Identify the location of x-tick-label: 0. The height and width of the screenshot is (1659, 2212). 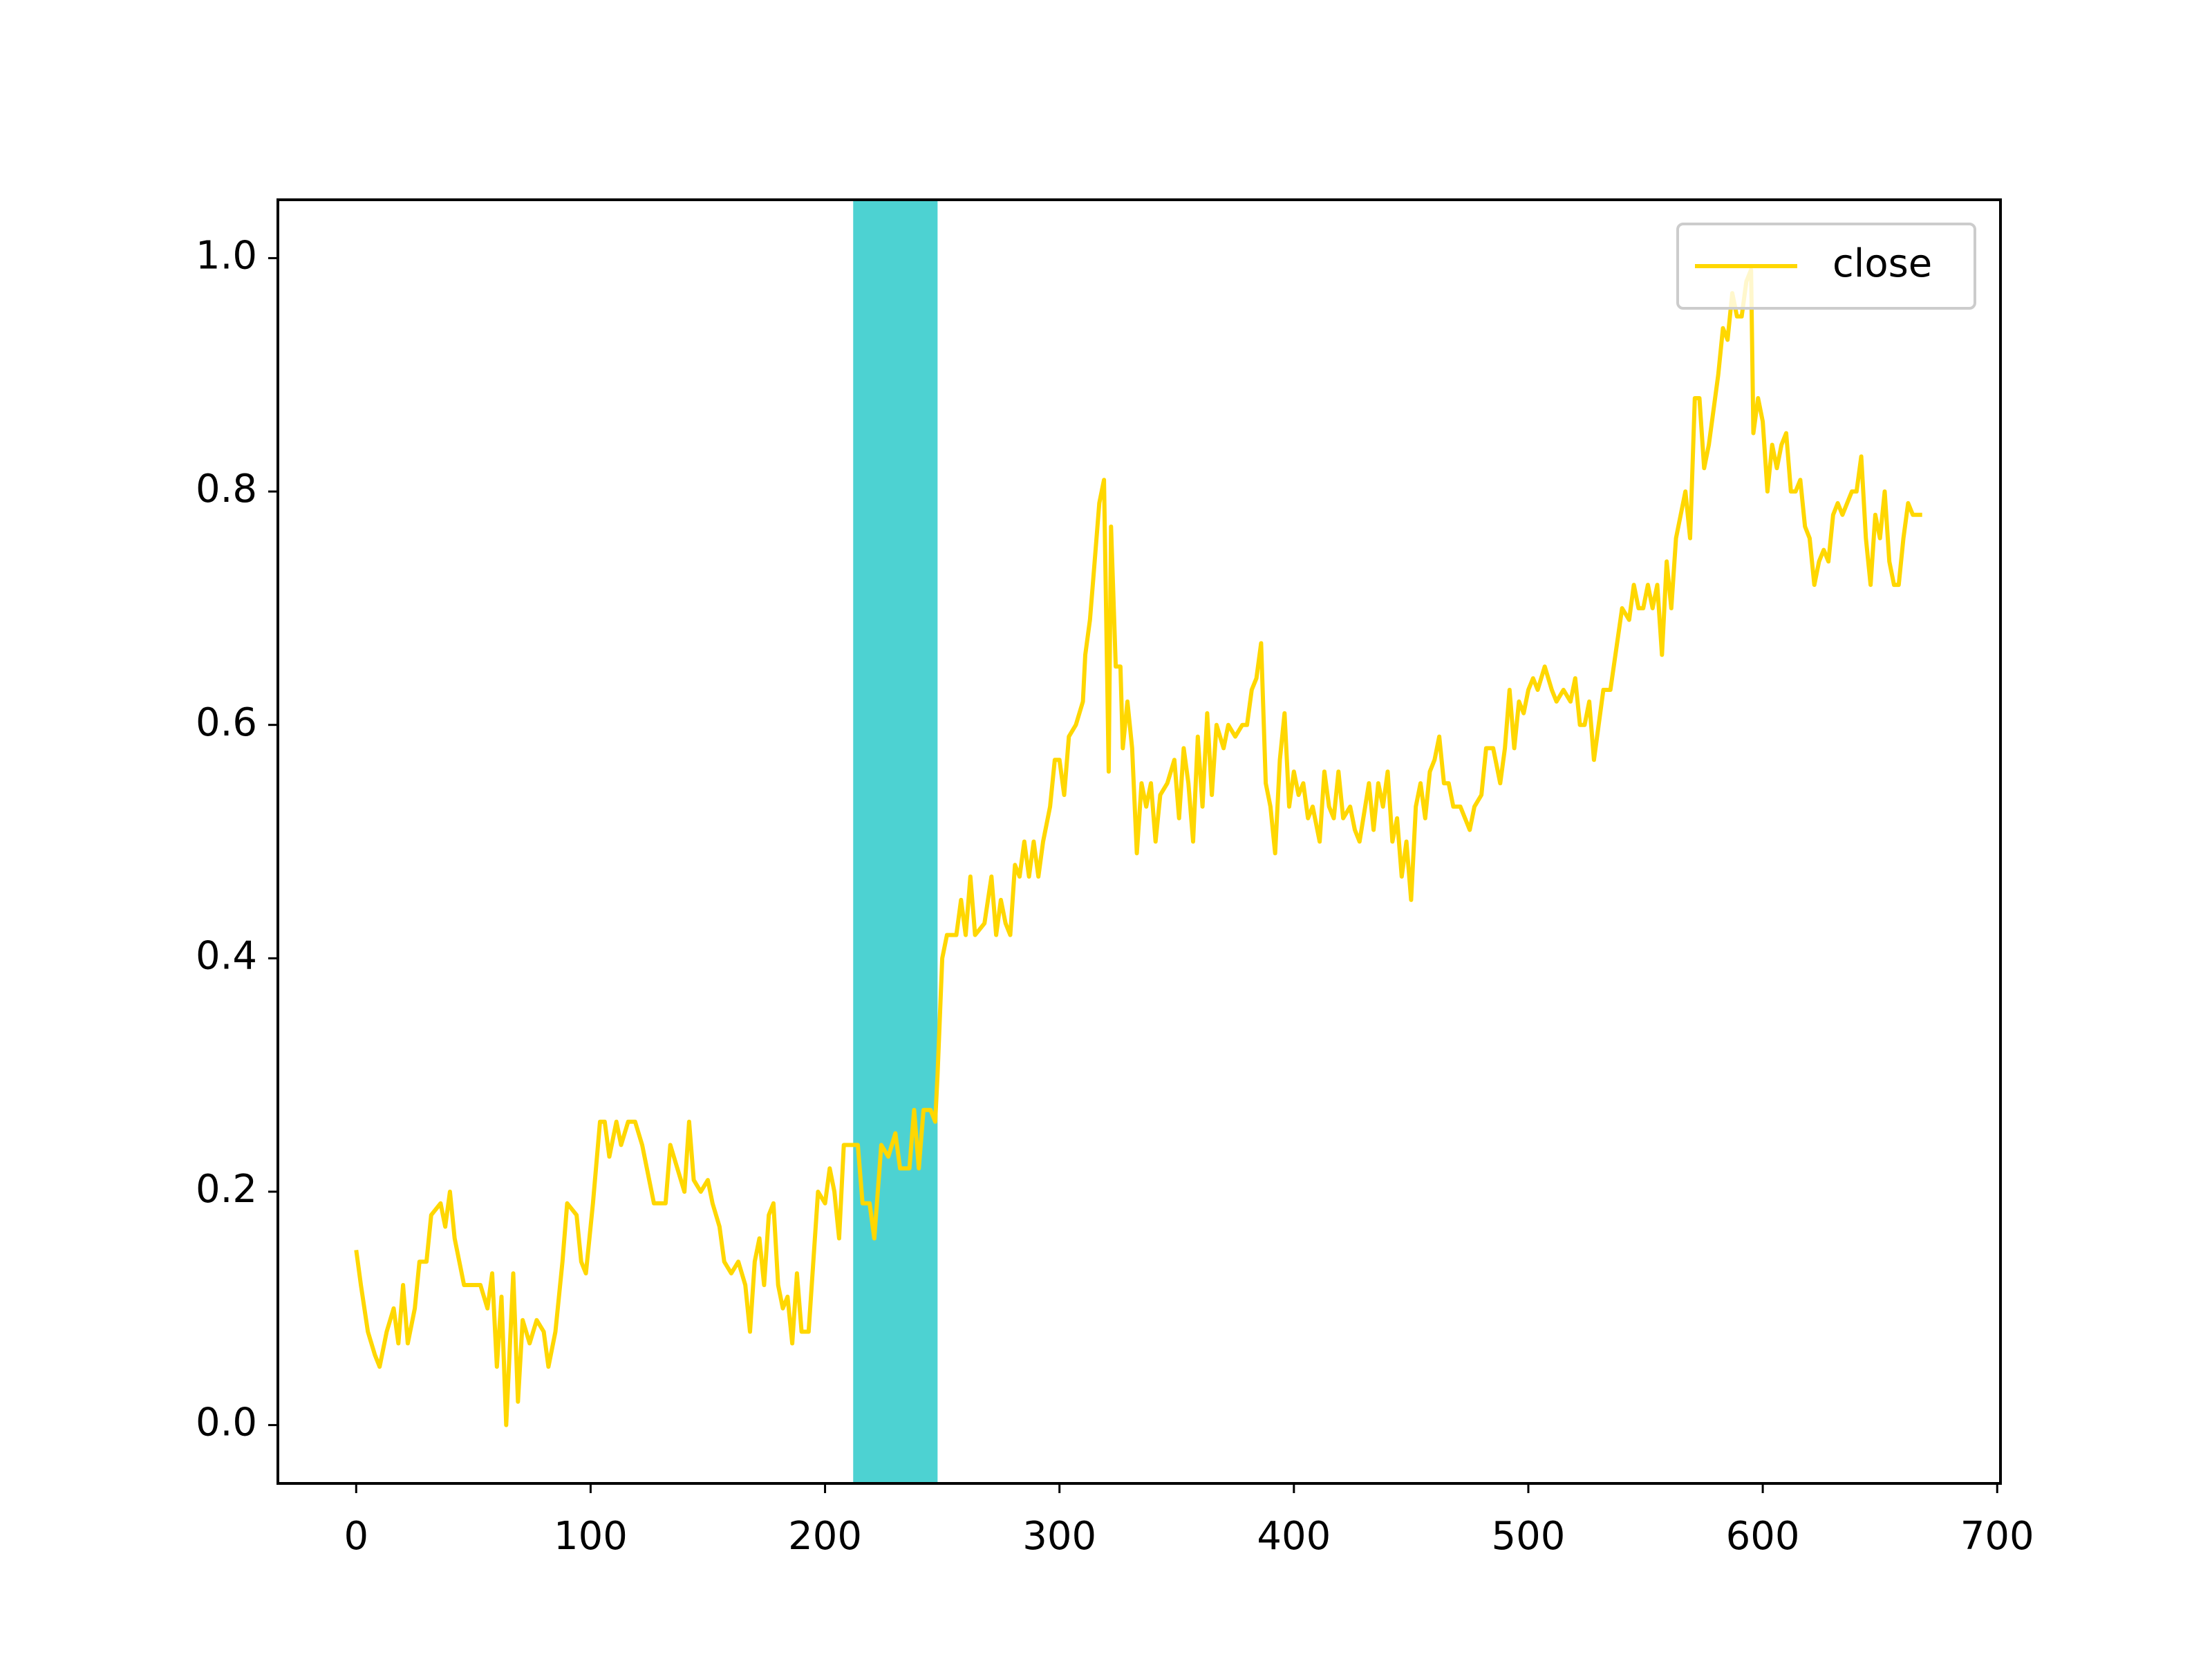
(356, 1536).